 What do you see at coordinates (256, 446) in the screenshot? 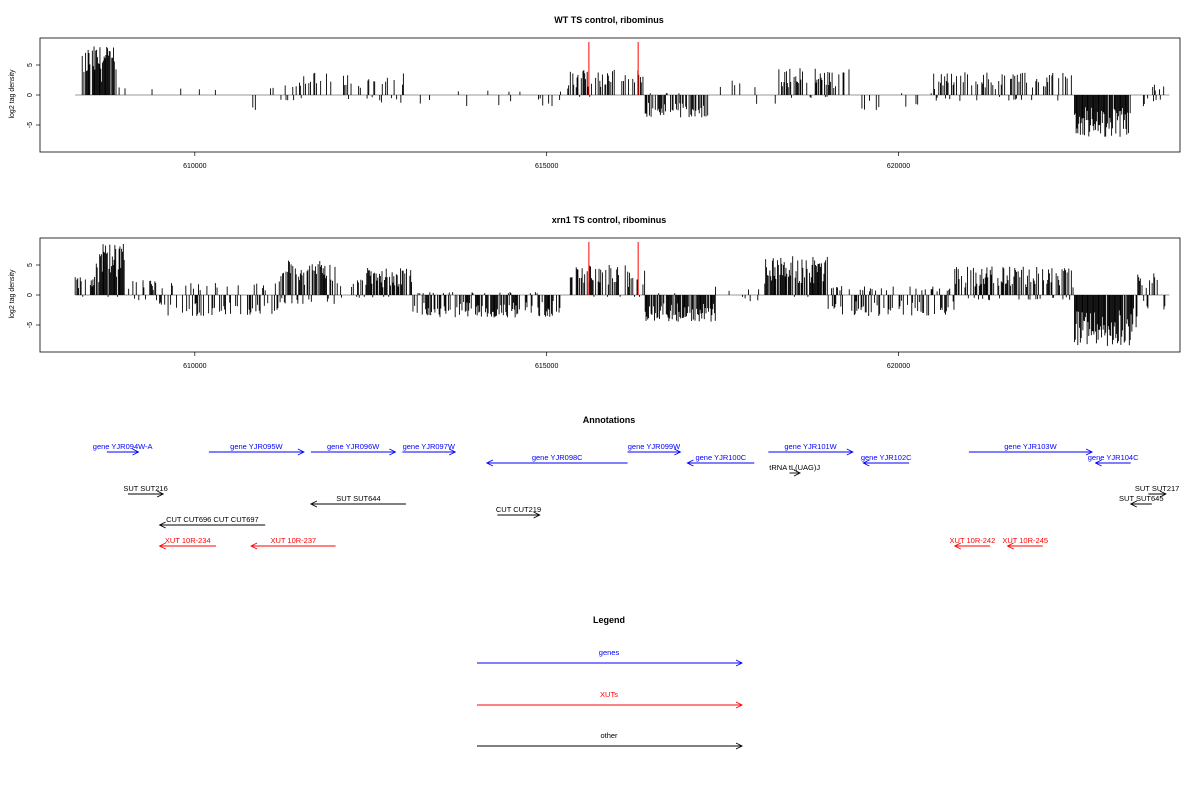
I see `annotation-label: gene YJR095W` at bounding box center [256, 446].